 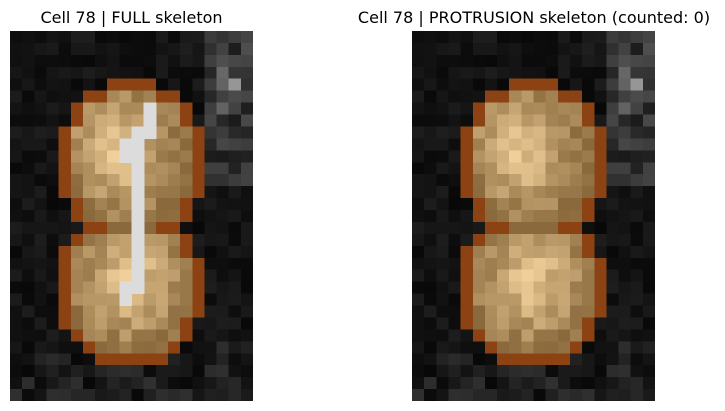 I want to click on full-skeleton-pixel, so click(x=126, y=144).